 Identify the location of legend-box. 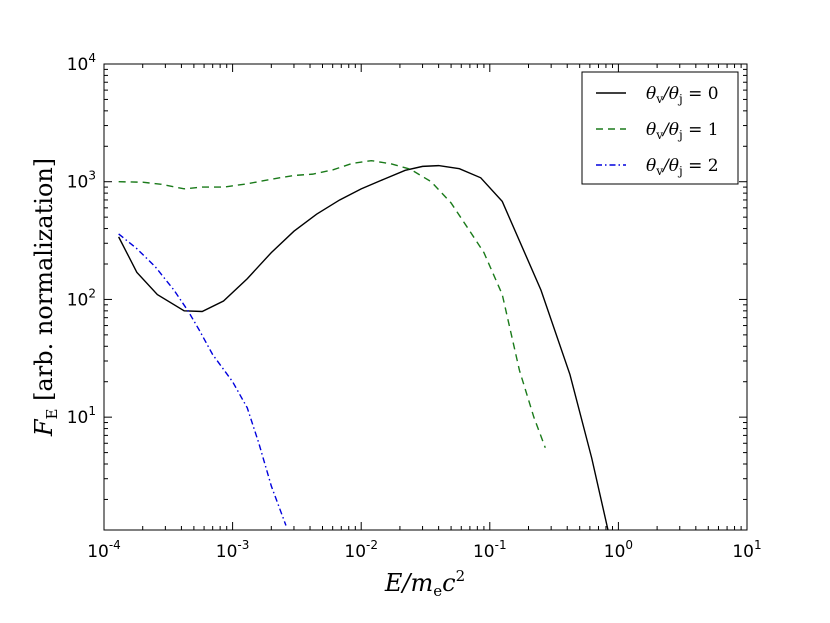
(660, 128).